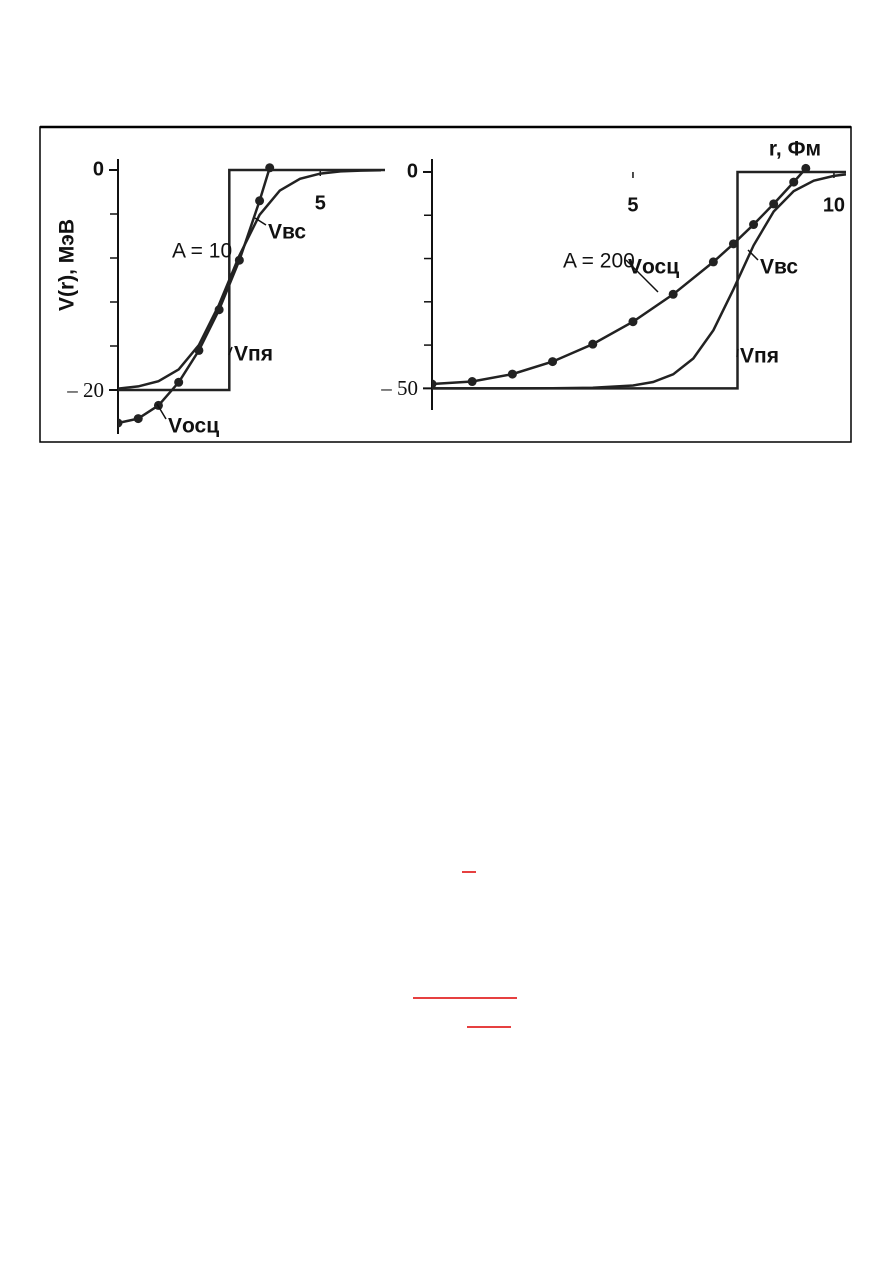 The height and width of the screenshot is (1268, 893). I want to click on annotation: A = 200, so click(599, 261).